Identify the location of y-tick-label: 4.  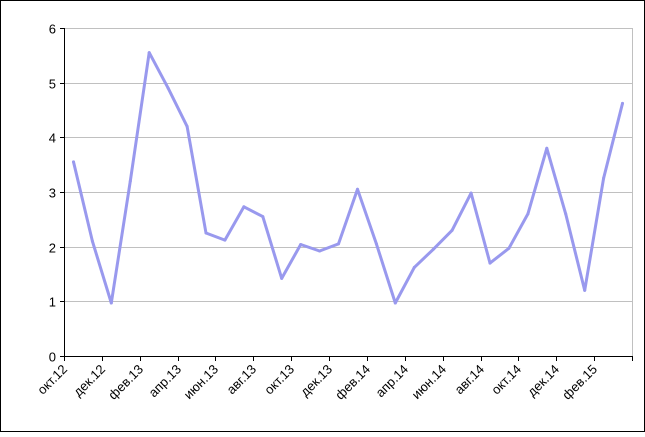
(52, 138).